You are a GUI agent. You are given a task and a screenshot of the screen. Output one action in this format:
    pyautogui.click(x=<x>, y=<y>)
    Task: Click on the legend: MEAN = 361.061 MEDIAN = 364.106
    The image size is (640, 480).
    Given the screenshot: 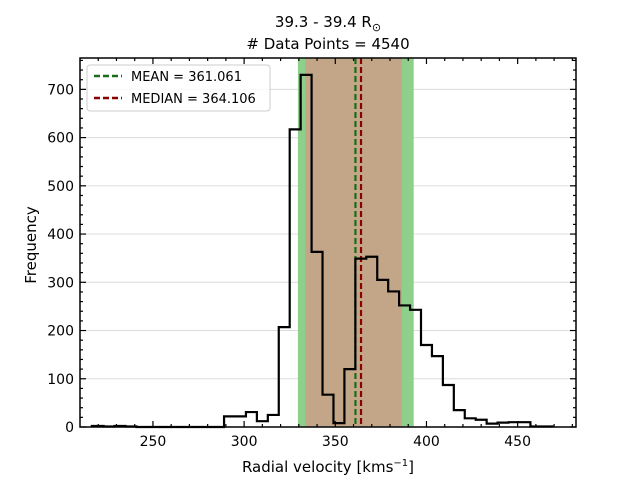 What is the action you would take?
    pyautogui.click(x=178, y=88)
    